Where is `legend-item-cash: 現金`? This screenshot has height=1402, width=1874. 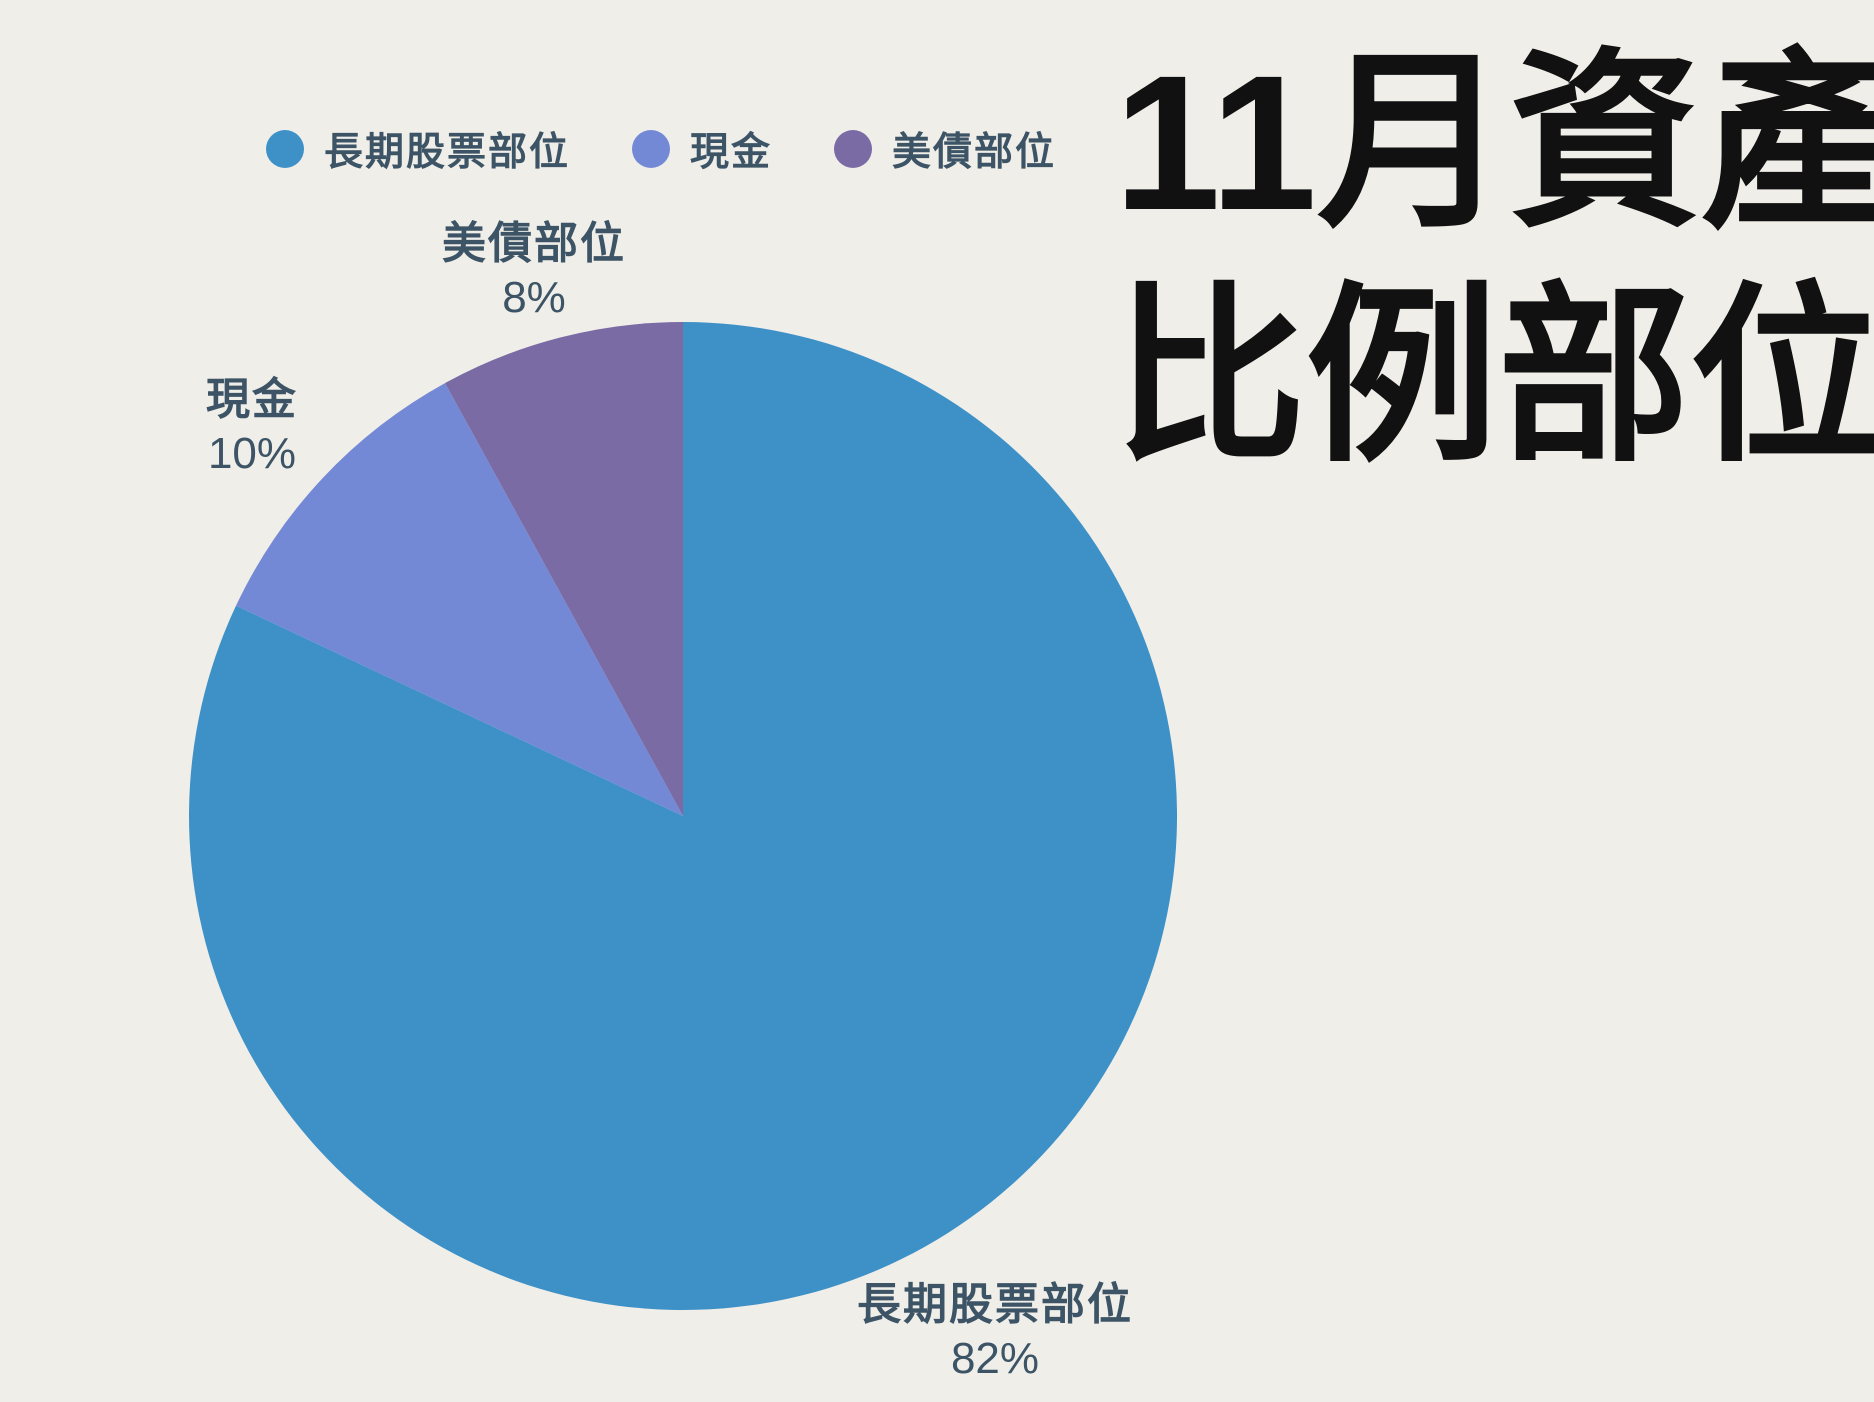 legend-item-cash: 現金 is located at coordinates (702, 149).